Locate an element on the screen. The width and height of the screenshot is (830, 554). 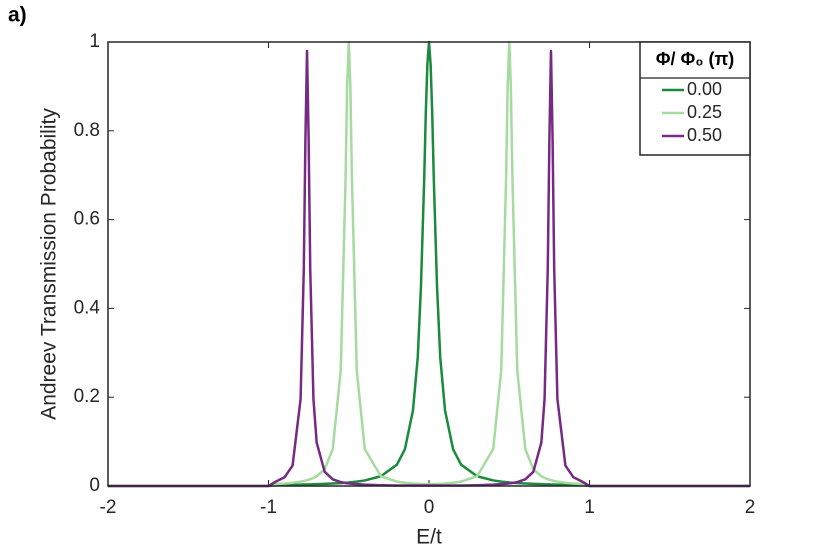
y-axis-label: Andreev Transmission Probability is located at coordinates (49, 264).